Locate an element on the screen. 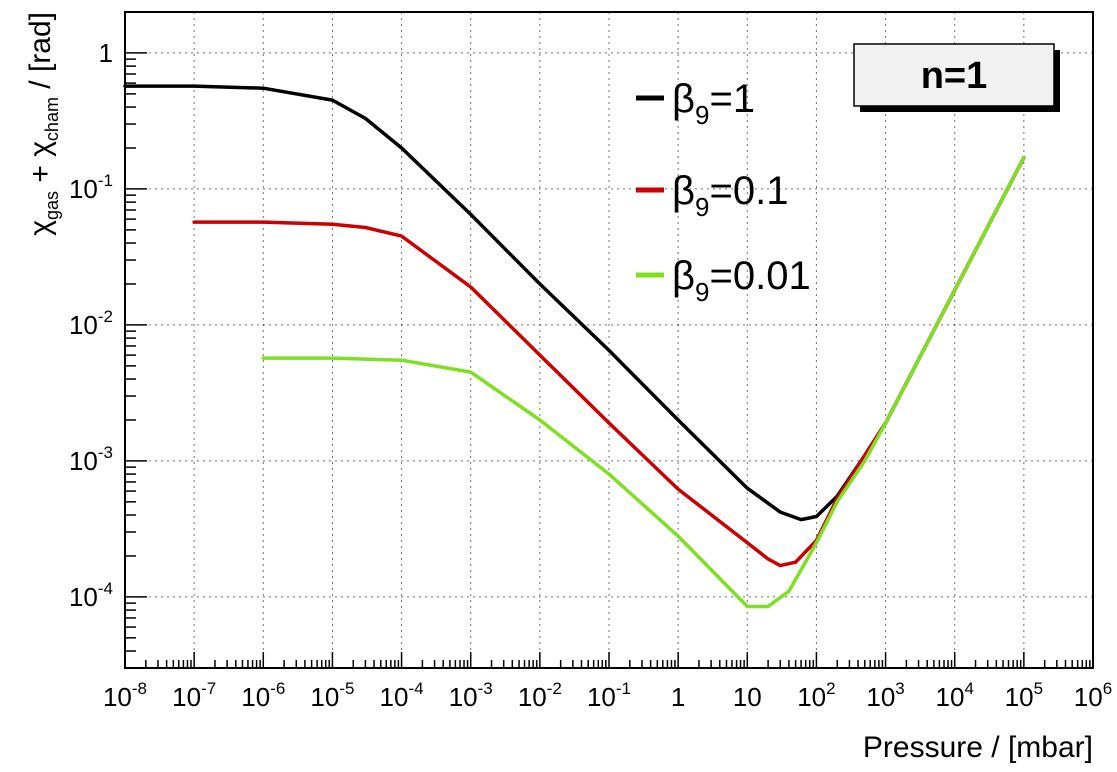 The height and width of the screenshot is (772, 1117). y-axis-title-chi: χ is located at coordinates (40, 228).